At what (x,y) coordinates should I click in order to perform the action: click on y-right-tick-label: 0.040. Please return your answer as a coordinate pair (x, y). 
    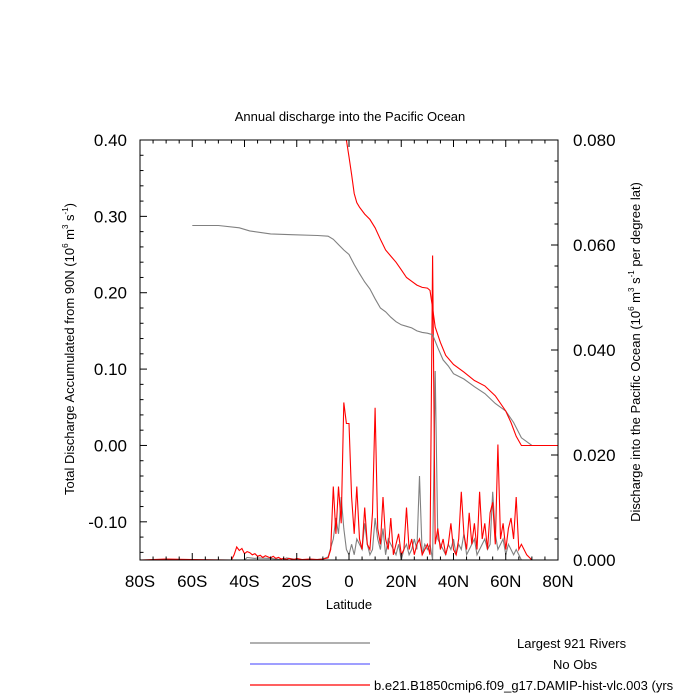
    Looking at the image, I should click on (594, 350).